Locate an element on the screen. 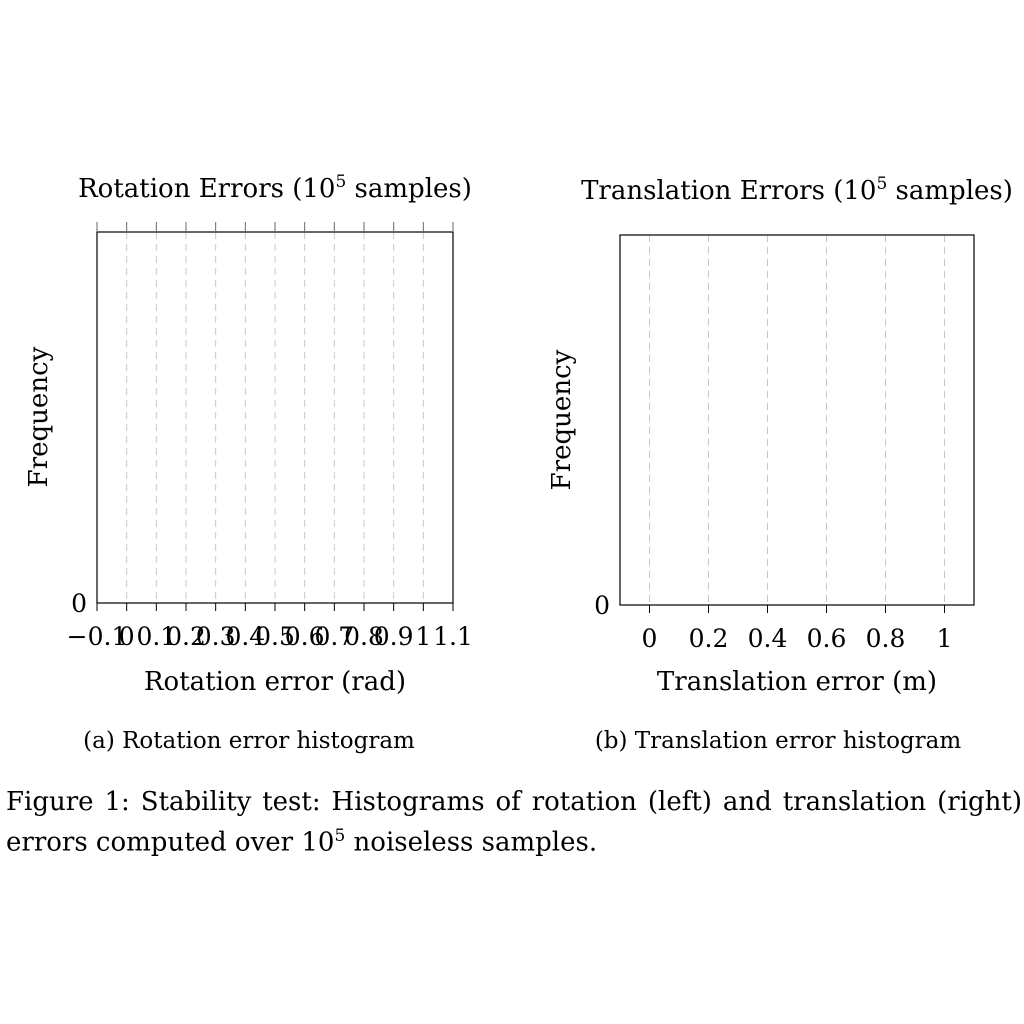 The width and height of the screenshot is (1024, 1024). chart-title: Translation Errors (105 samples) is located at coordinates (797, 190).